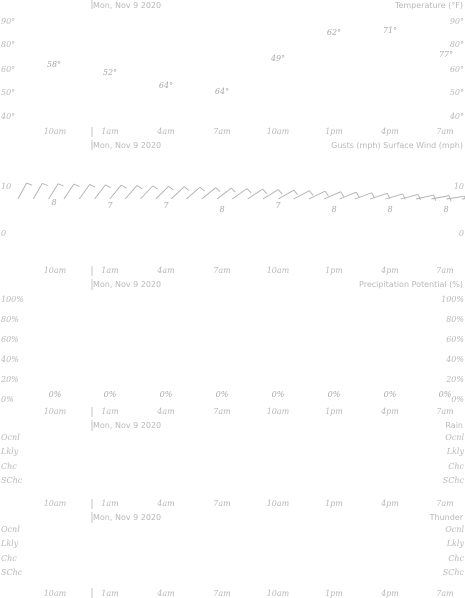  Describe the element at coordinates (249, 555) in the screenshot. I see `x-axis-thunder: 10am 1am 4am 7am 10am 1pm 4pm 7am` at that location.